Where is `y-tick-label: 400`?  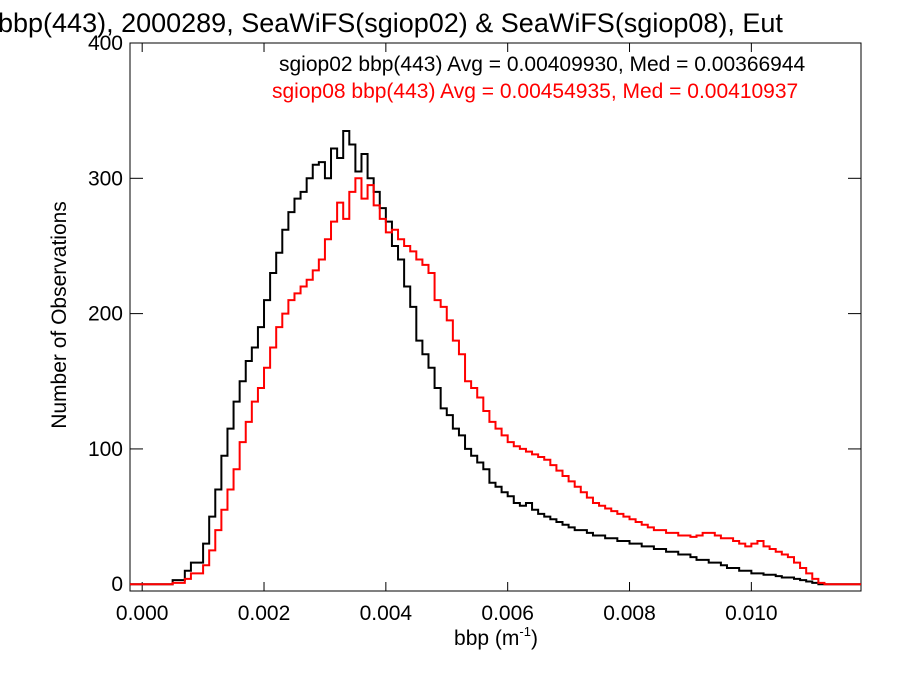
y-tick-label: 400 is located at coordinates (105, 43).